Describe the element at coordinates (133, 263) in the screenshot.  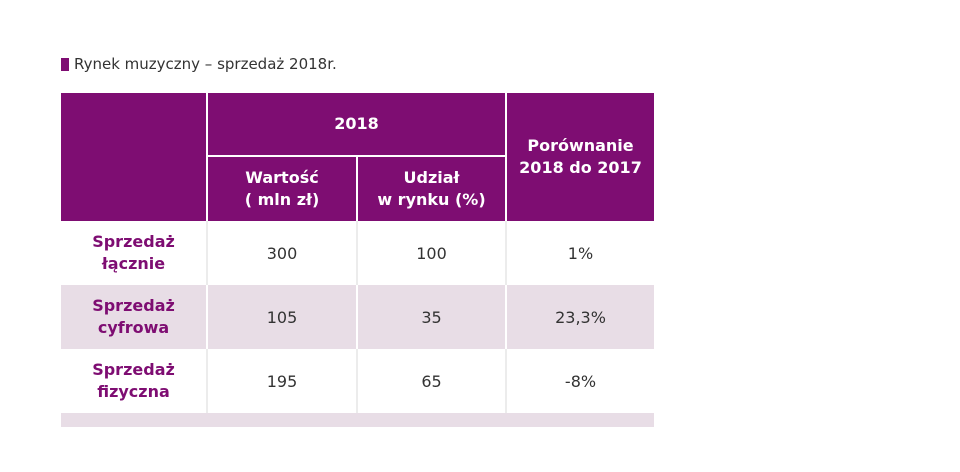
I see `row-label-line2: łącznie` at that location.